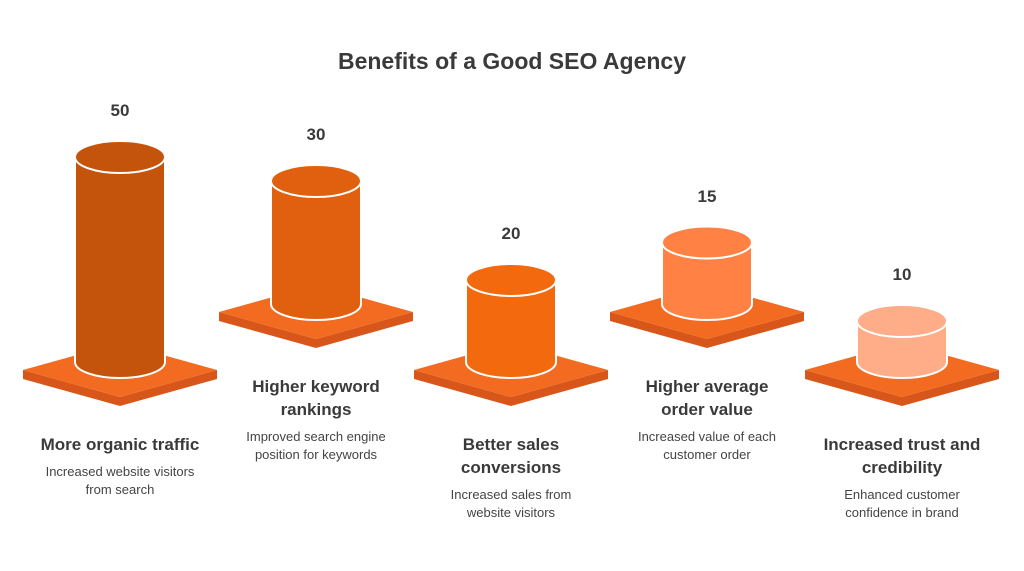  Describe the element at coordinates (902, 456) in the screenshot. I see `category-label: Increased trust and credibility` at that location.